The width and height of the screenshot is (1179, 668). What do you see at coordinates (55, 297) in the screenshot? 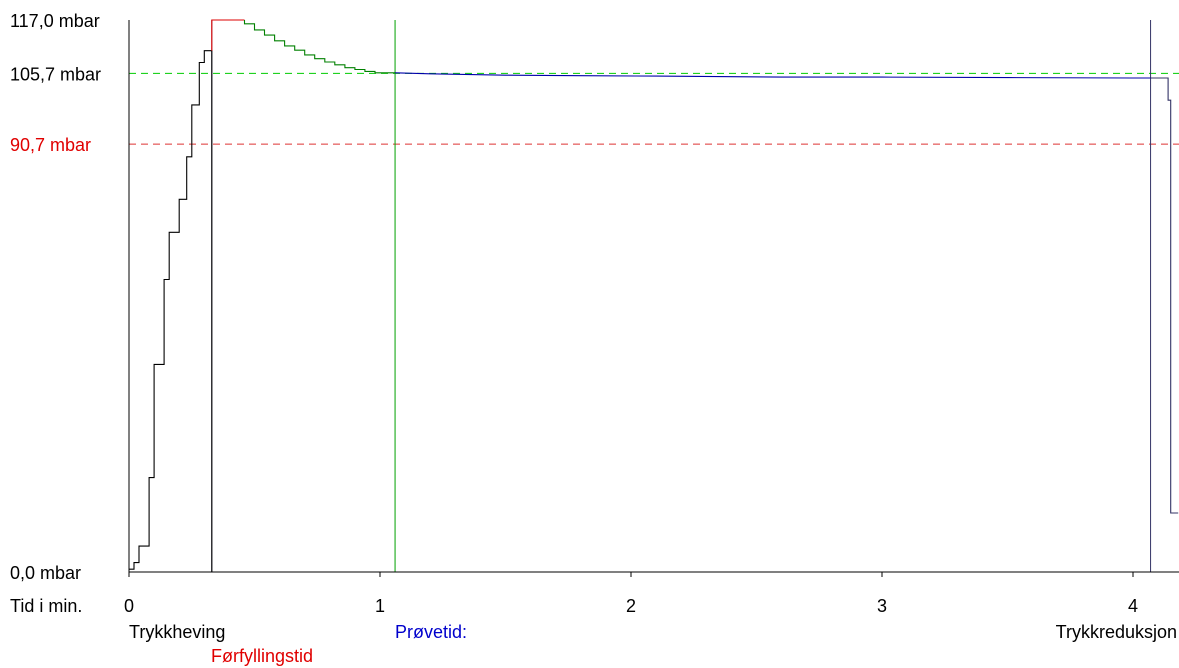
I see `y-tick-labels: 117,0 mbar 105,7 mbar 90,7 mbar 0,0 mbar` at bounding box center [55, 297].